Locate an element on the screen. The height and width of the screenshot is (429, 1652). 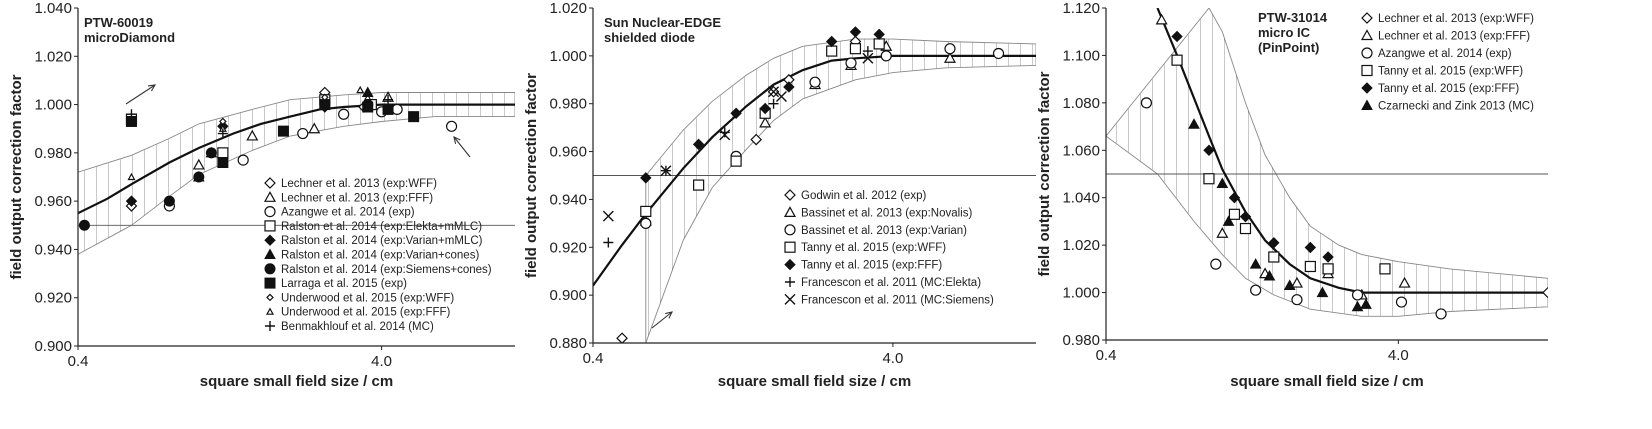
x-tick-label: 0.4 is located at coordinates (593, 358).